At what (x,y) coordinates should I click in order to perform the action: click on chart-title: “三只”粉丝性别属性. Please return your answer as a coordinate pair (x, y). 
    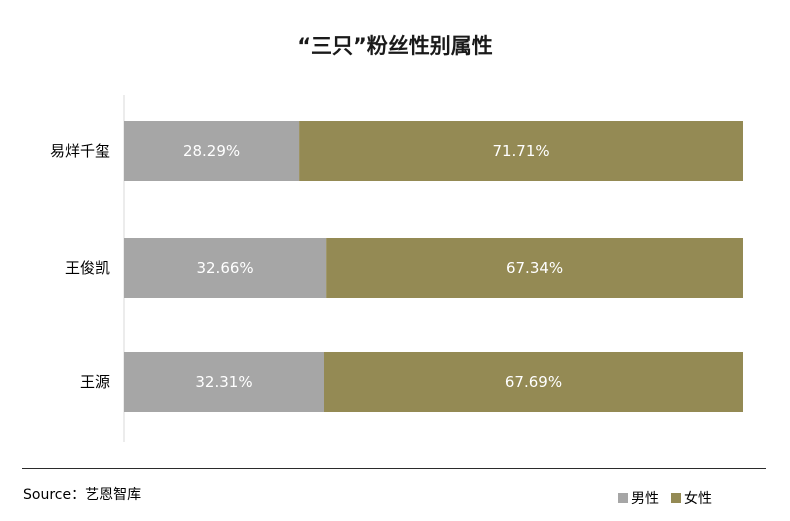
    Looking at the image, I should click on (395, 46).